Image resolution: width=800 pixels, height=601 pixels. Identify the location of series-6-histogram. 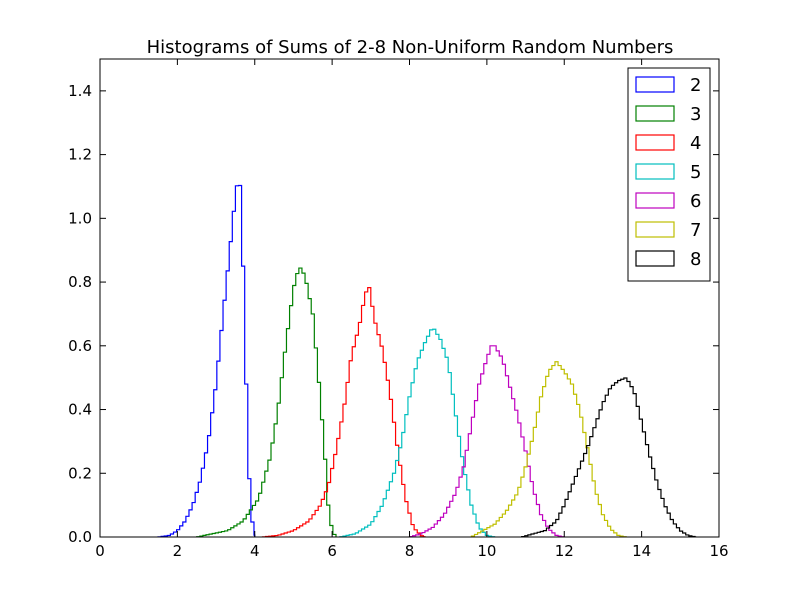
(486, 441).